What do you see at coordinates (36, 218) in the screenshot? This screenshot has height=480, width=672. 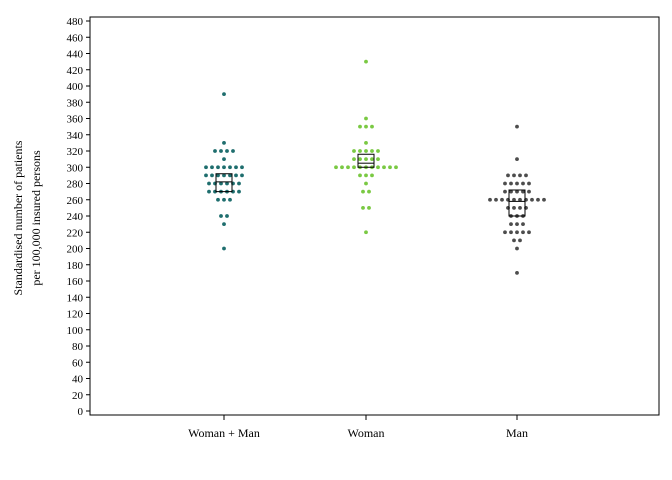 I see `y-axis-label-line-2: per 100,000 insured persons` at bounding box center [36, 218].